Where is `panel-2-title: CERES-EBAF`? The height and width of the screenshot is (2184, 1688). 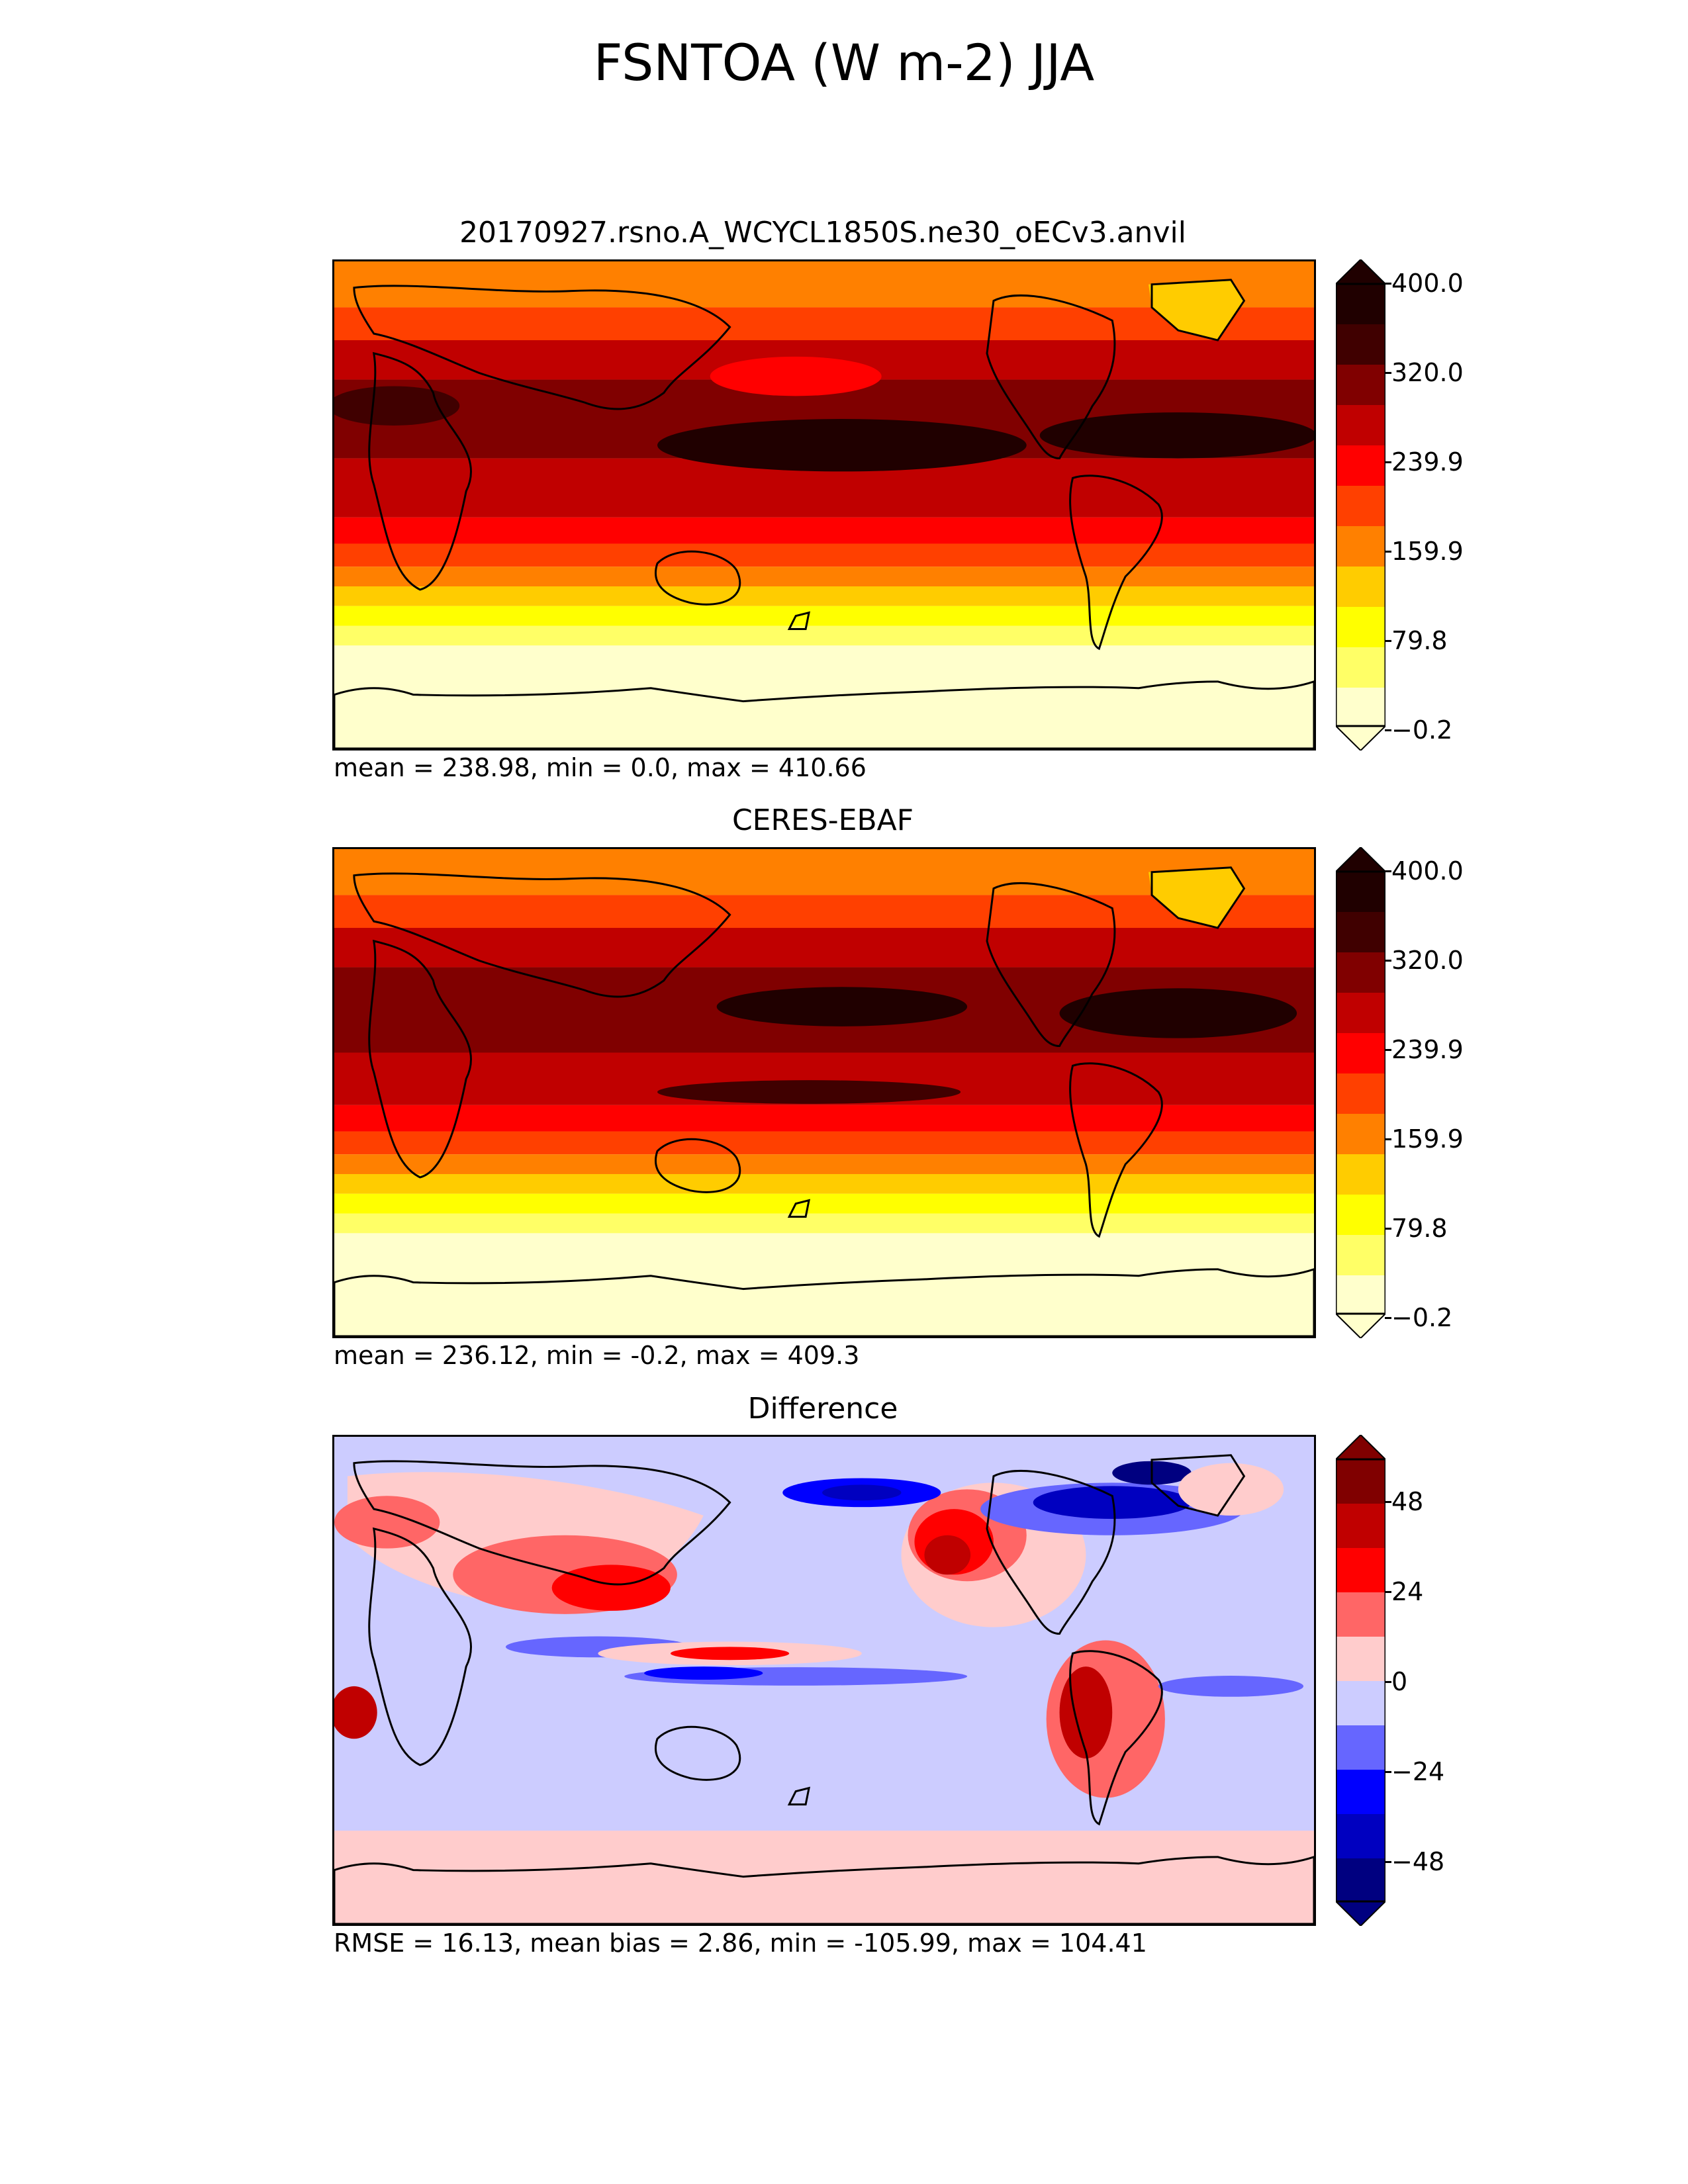 panel-2-title: CERES-EBAF is located at coordinates (822, 820).